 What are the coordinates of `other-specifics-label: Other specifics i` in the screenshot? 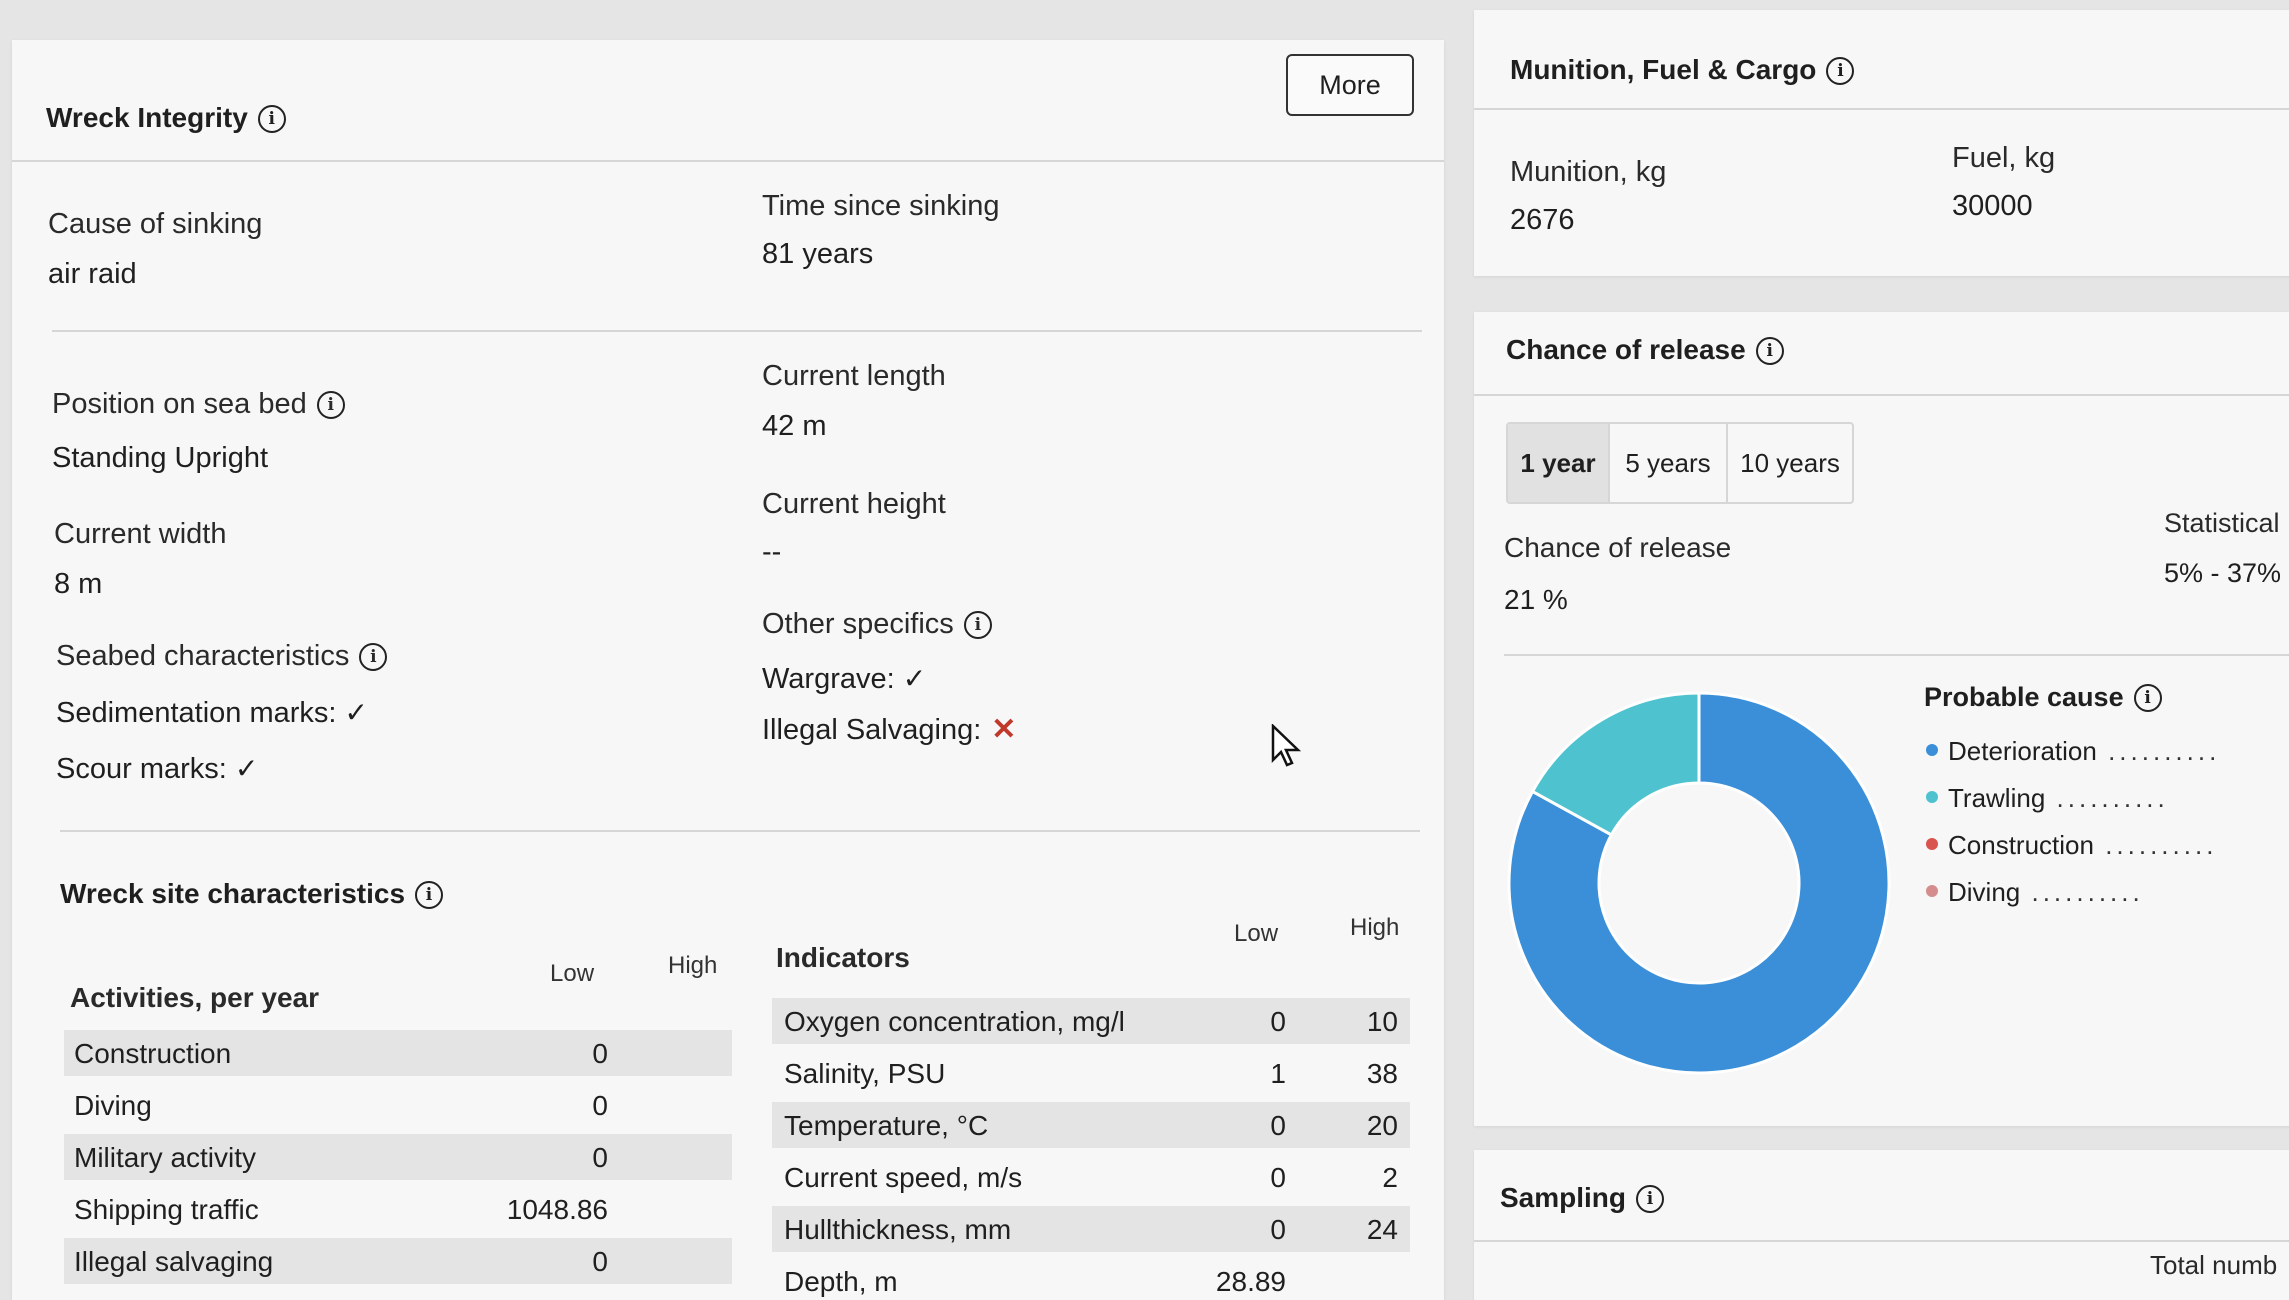 It's located at (877, 624).